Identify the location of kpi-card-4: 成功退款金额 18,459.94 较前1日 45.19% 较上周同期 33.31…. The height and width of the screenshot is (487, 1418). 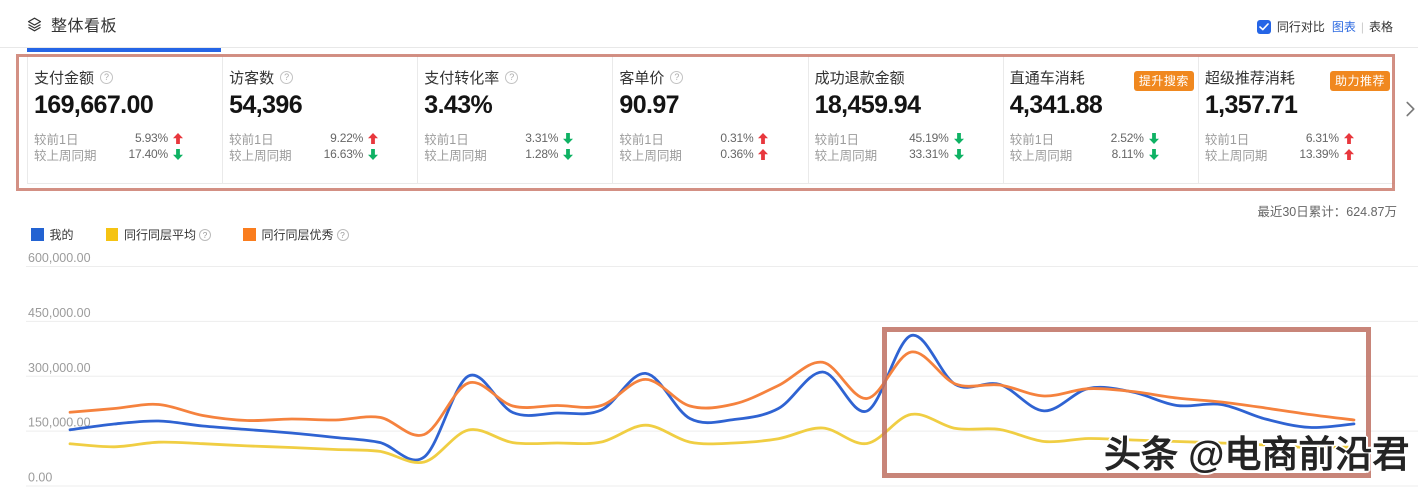
(906, 119).